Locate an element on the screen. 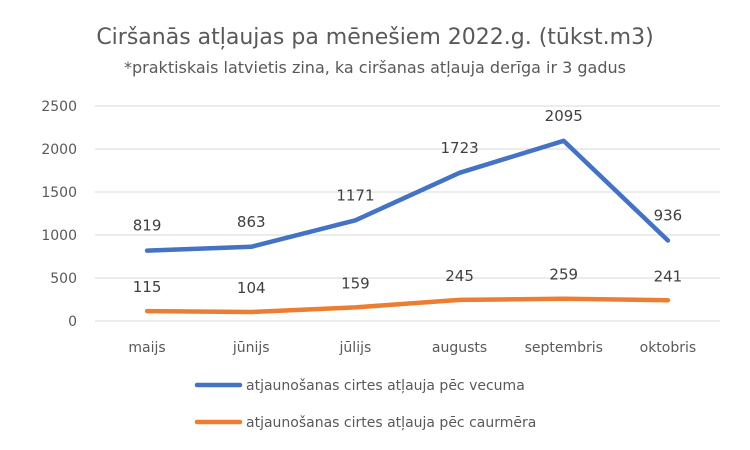 The width and height of the screenshot is (750, 450). legend-label: atjaunošanas cirtes atļauja pēc caurmēra is located at coordinates (391, 423).